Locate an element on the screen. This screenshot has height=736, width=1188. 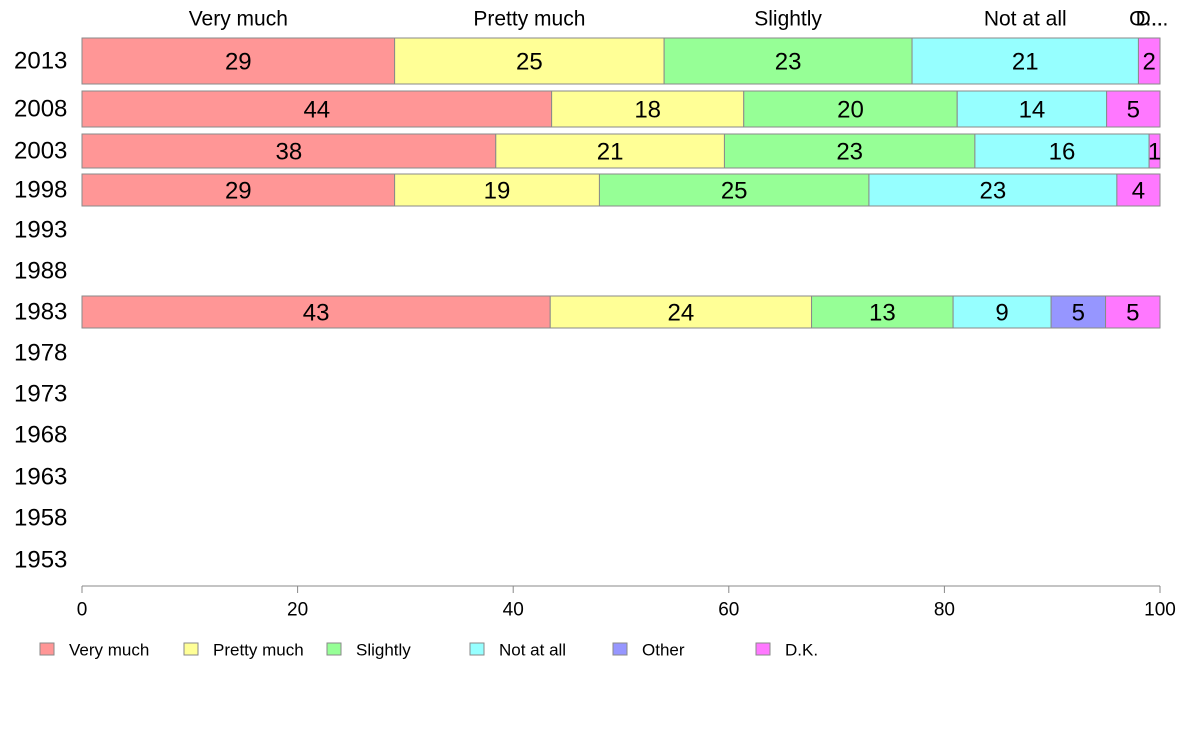
data-label: 13 is located at coordinates (882, 313).